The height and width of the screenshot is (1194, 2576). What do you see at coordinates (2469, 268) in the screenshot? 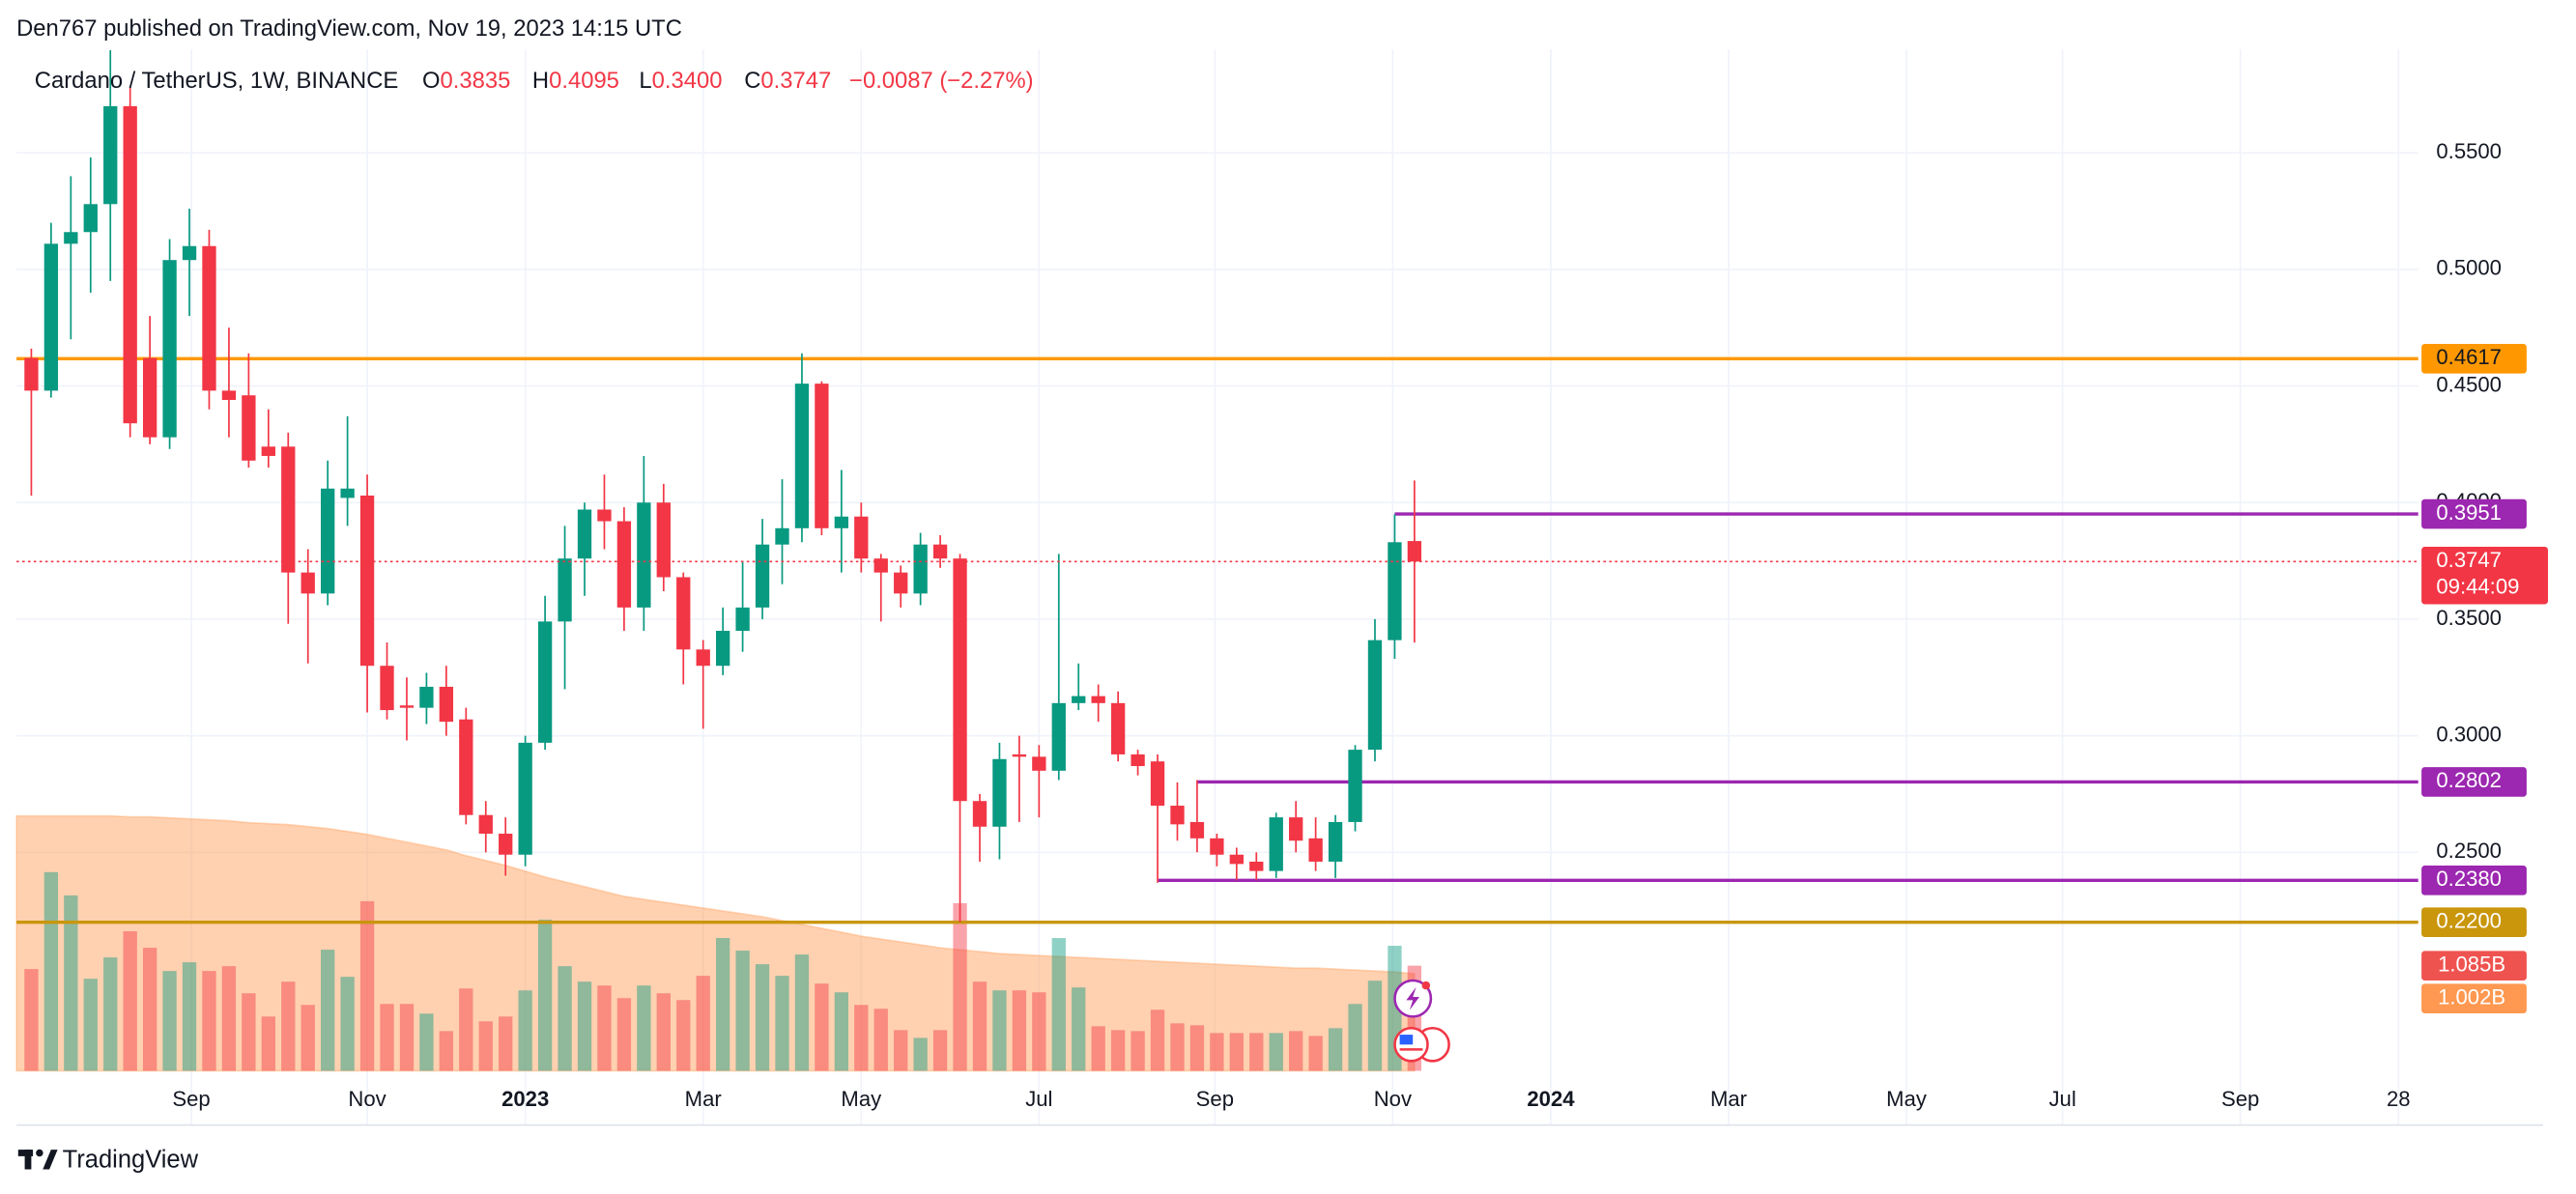
I see `y-tick-label: 0.5000` at bounding box center [2469, 268].